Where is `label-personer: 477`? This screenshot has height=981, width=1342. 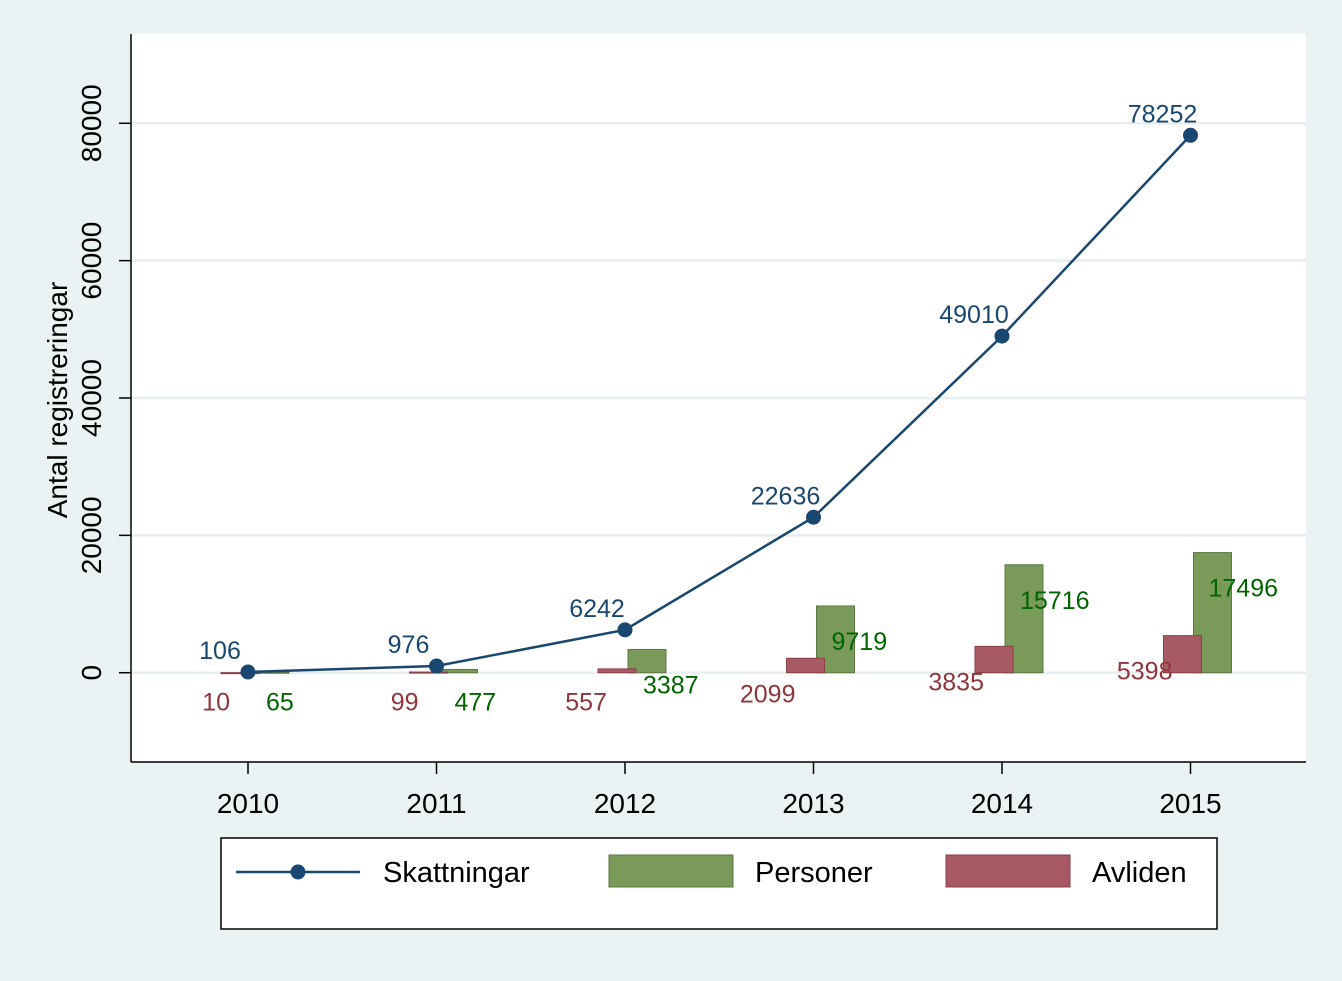
label-personer: 477 is located at coordinates (476, 703).